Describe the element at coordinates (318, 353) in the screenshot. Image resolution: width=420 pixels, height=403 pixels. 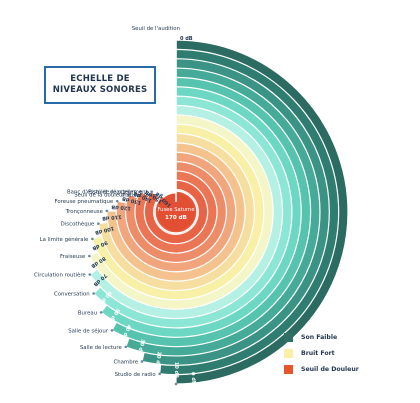
I see `legend-label-bruit-fort: Bruit Fort` at that location.